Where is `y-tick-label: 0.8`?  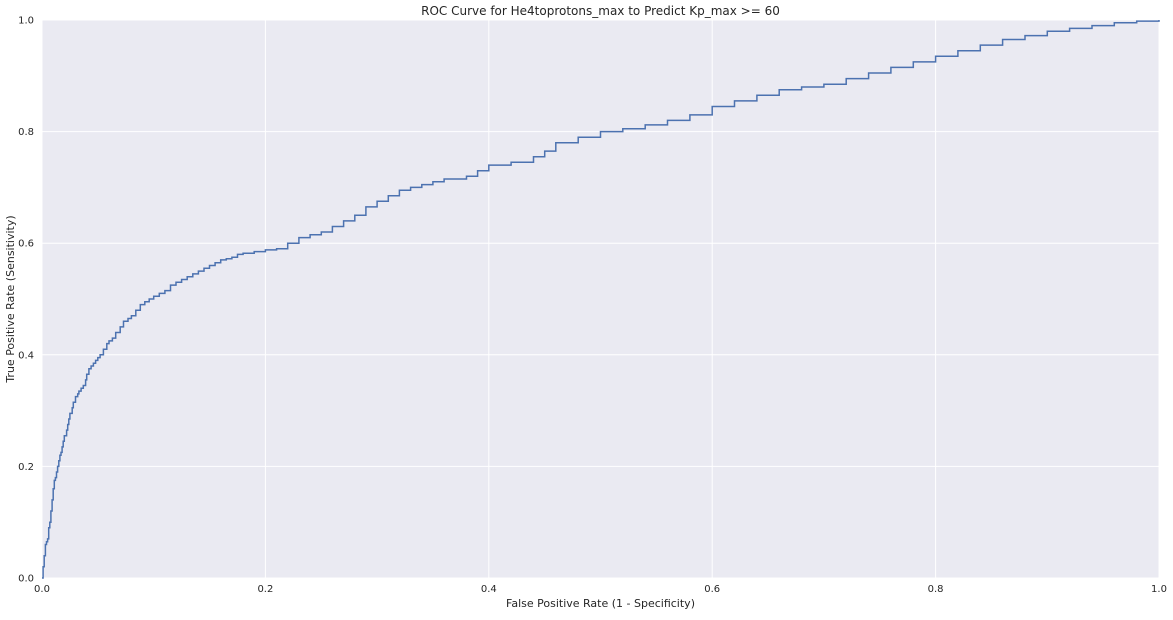 y-tick-label: 0.8 is located at coordinates (26, 132).